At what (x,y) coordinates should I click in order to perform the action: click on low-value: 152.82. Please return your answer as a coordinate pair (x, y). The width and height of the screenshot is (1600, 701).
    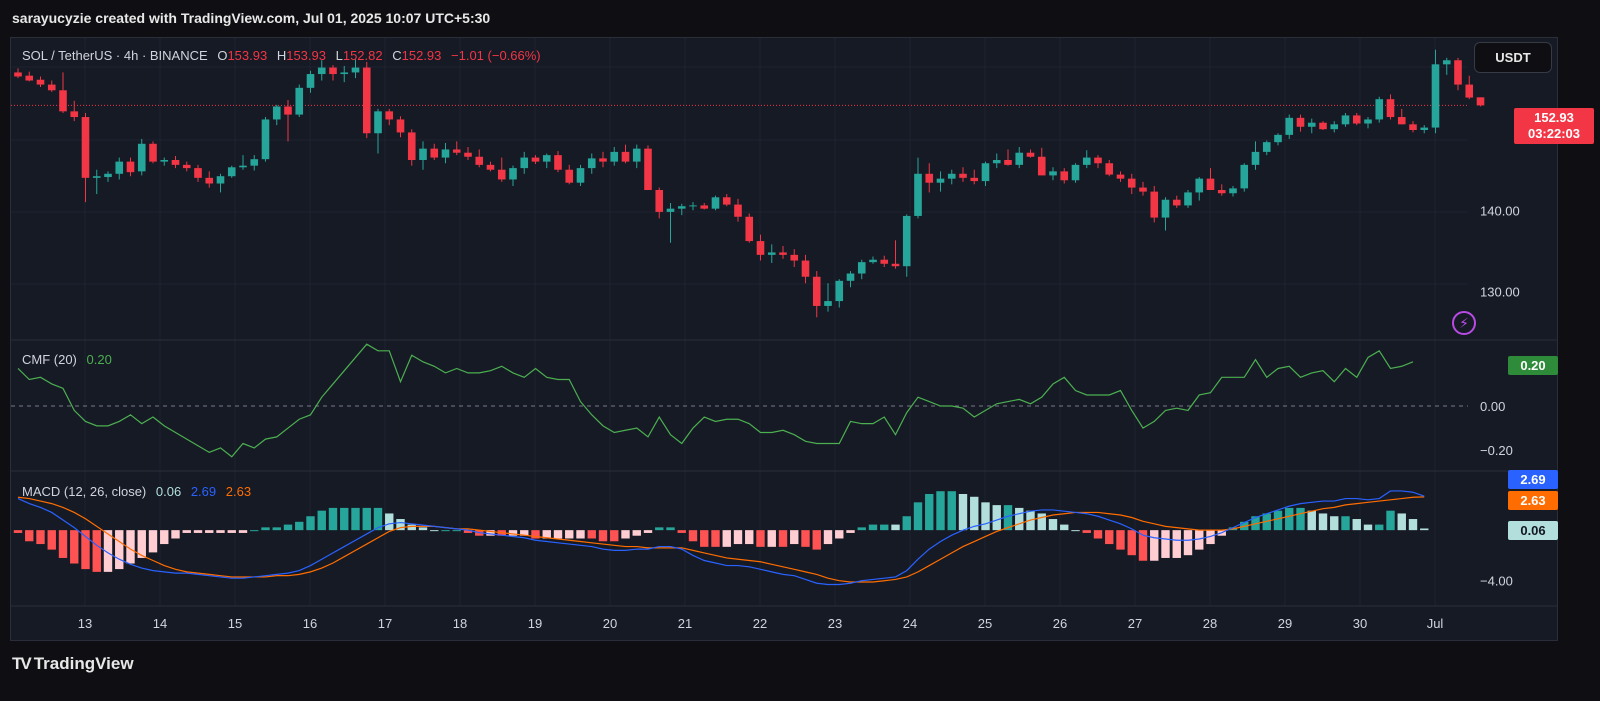
    Looking at the image, I should click on (362, 55).